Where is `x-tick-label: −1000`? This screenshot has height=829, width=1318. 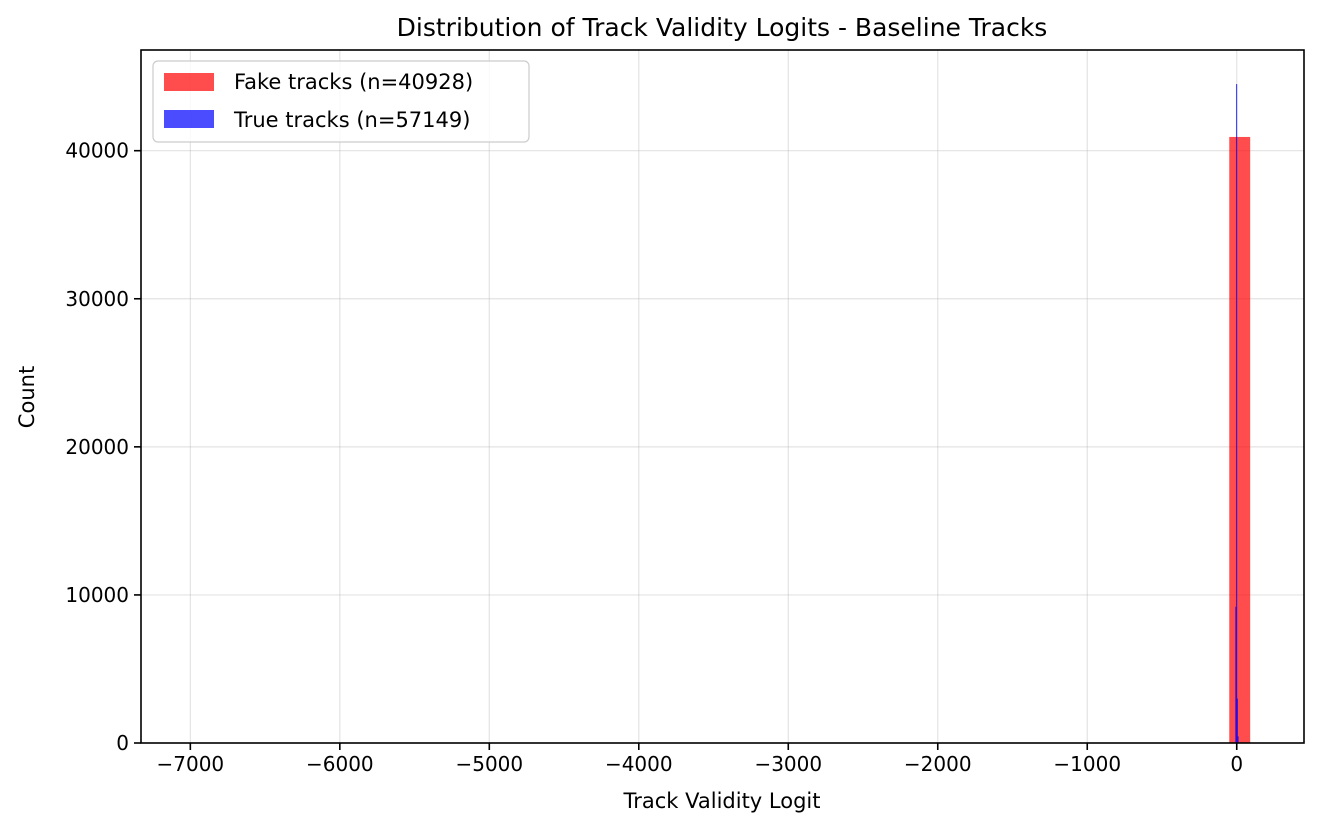
x-tick-label: −1000 is located at coordinates (1087, 764).